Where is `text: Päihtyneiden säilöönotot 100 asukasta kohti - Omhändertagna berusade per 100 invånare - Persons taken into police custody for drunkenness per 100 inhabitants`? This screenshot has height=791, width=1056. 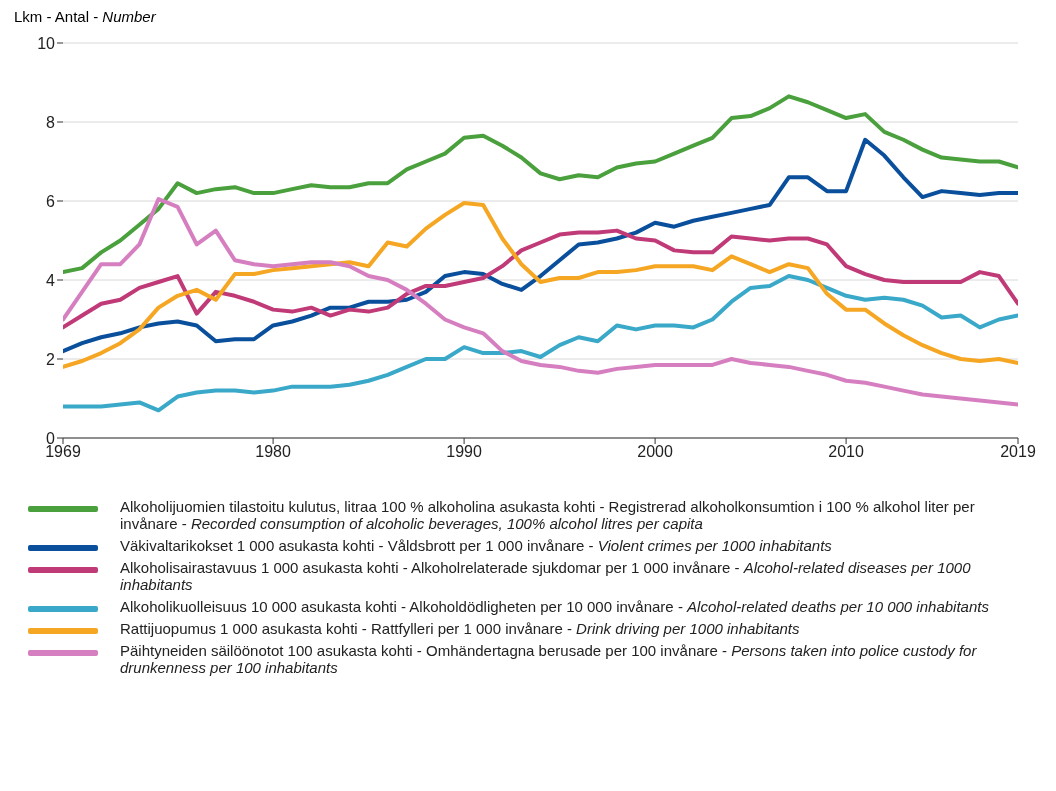
text: Päihtyneiden säilöönotot 100 asukasta kohti - Omhändertagna berusade per 100 invånare - Persons taken into police custody for drunkenness per 100 inhabitants is located at coordinates (548, 659).